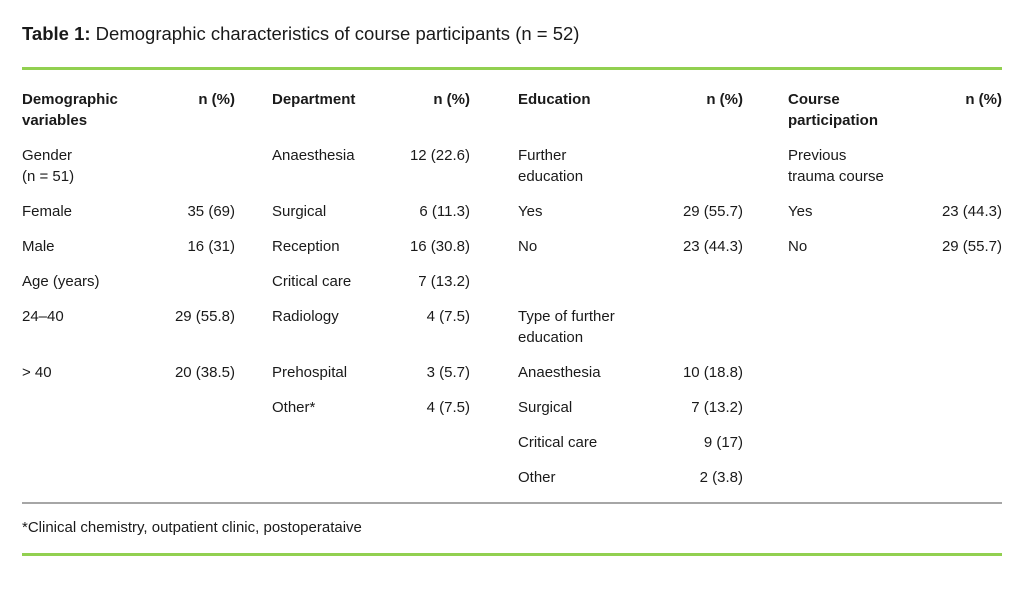 This screenshot has height=592, width=1024. I want to click on table-cell-r1-c7: 23 (44.3), so click(971, 211).